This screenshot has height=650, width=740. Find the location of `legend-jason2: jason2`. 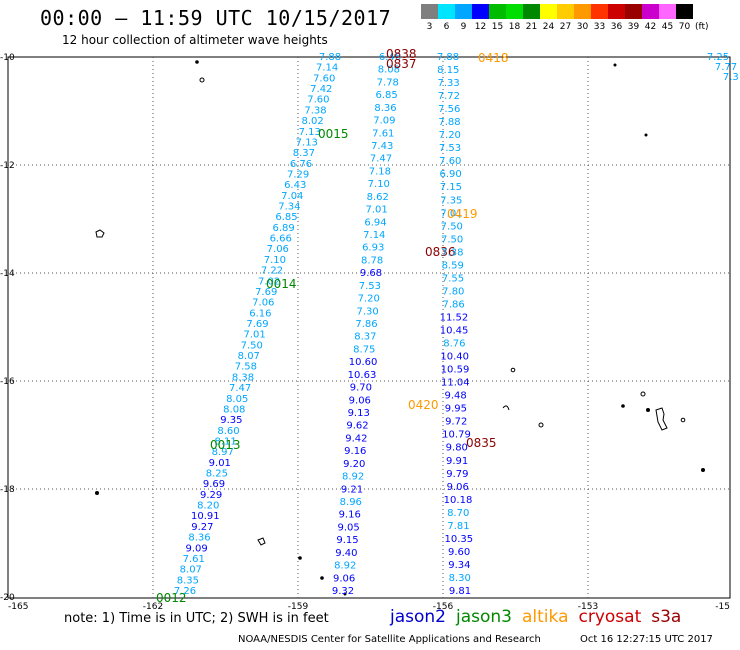

legend-jason2: jason2 is located at coordinates (418, 617).